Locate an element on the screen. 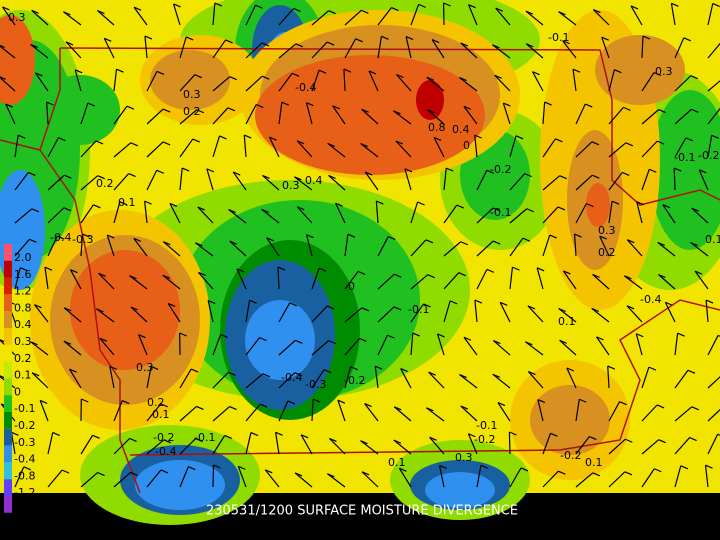 The width and height of the screenshot is (720, 540). legend-label: 0.4 is located at coordinates (23, 324).